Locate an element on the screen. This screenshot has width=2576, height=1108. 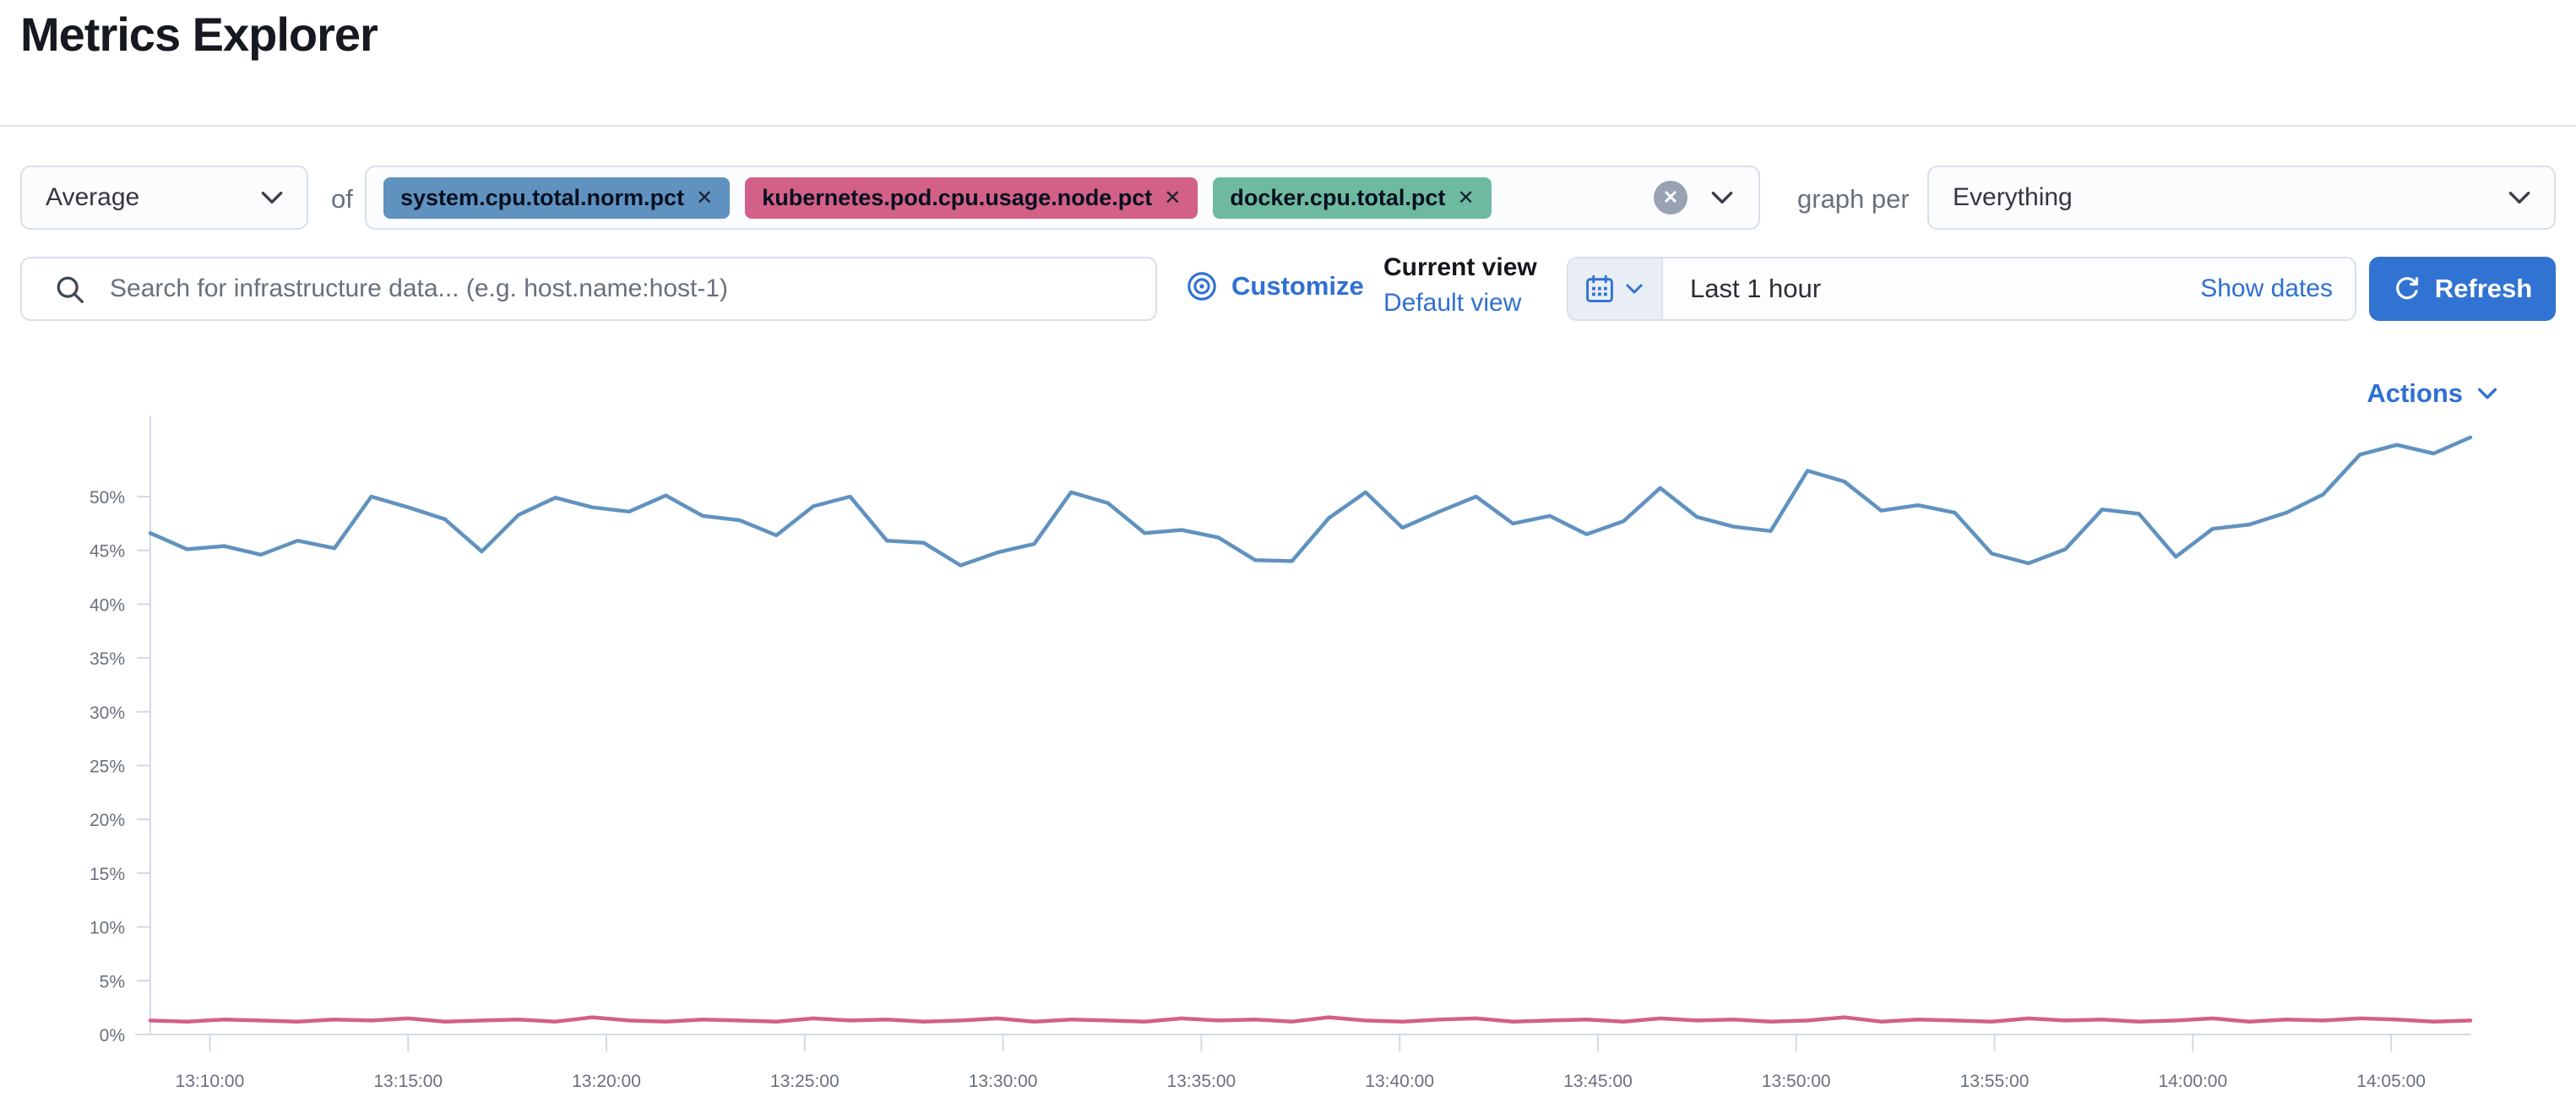
customize-label: Customize is located at coordinates (1297, 286).